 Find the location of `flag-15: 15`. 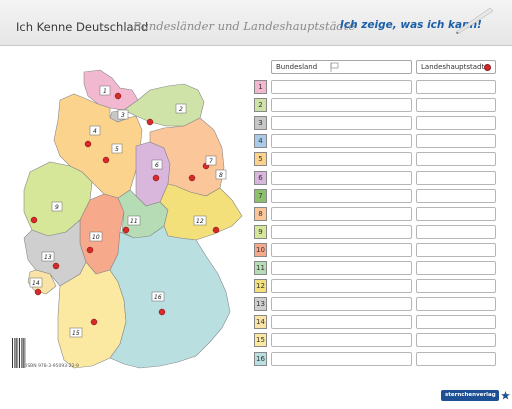

flag-15: 15 is located at coordinates (76, 332).